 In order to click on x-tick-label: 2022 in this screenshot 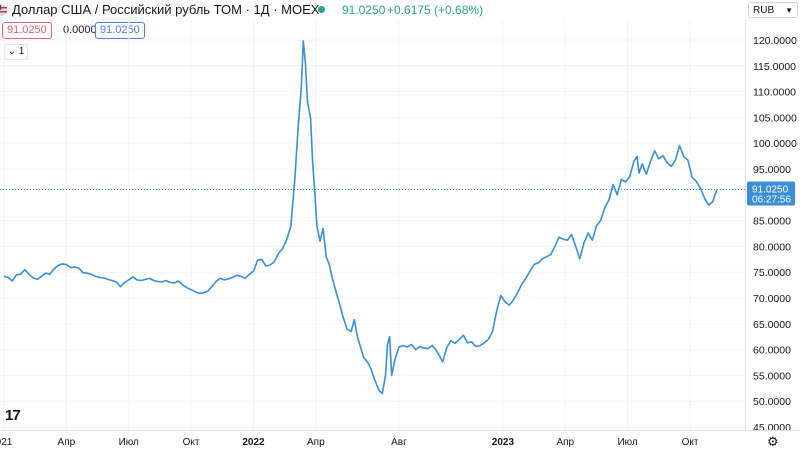, I will do `click(253, 442)`.